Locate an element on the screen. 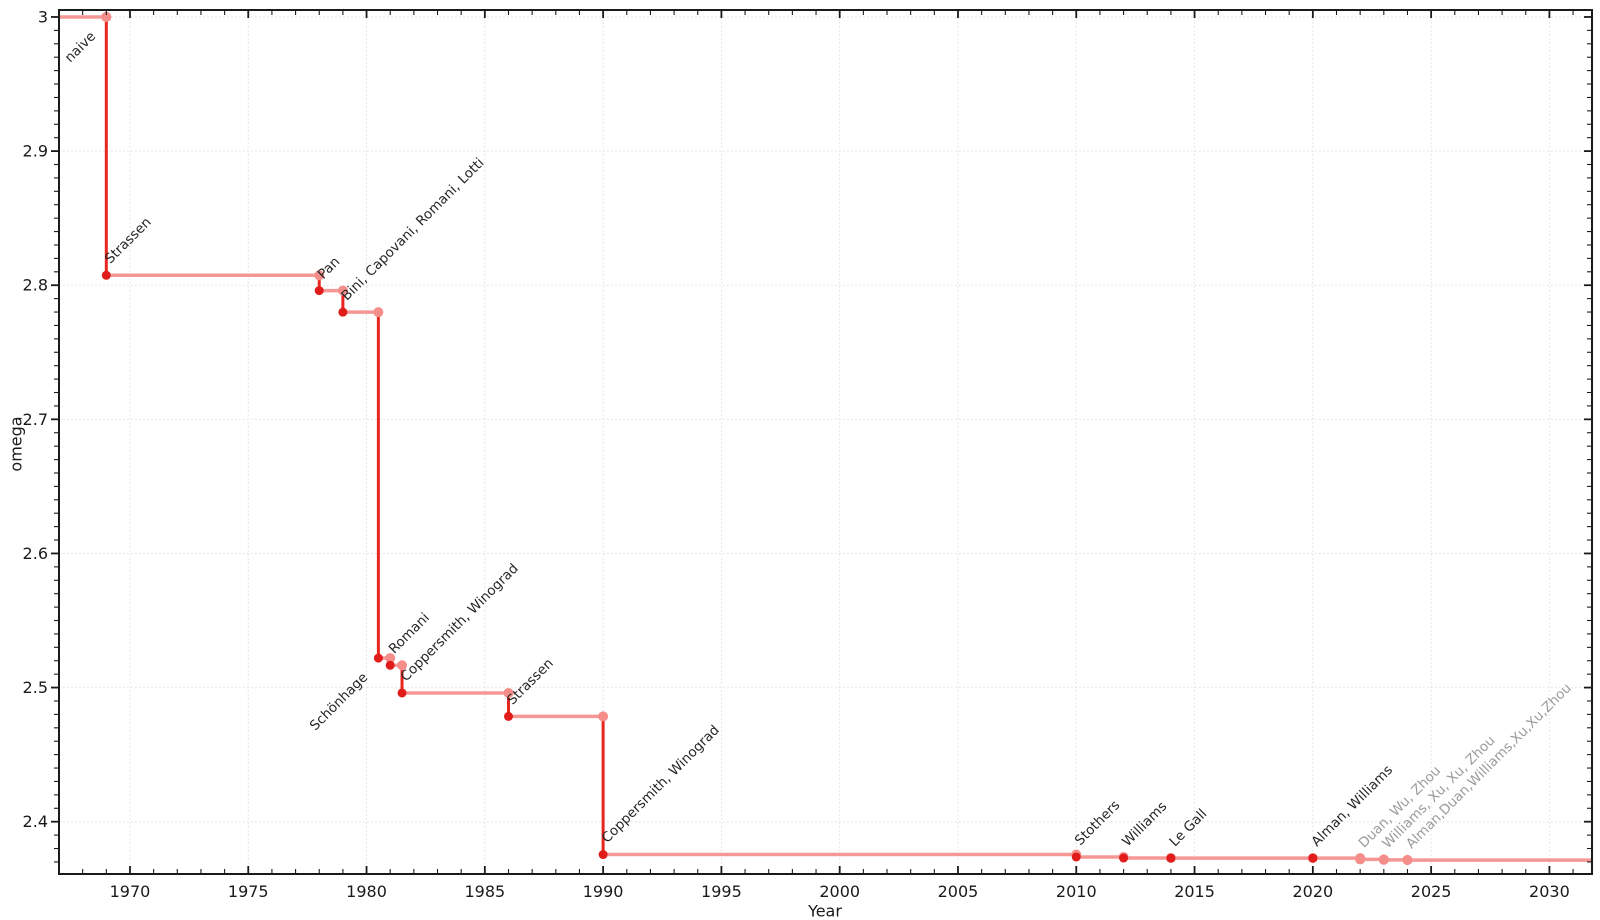 The width and height of the screenshot is (1600, 920). x-tick-label: 1975 is located at coordinates (248, 891).